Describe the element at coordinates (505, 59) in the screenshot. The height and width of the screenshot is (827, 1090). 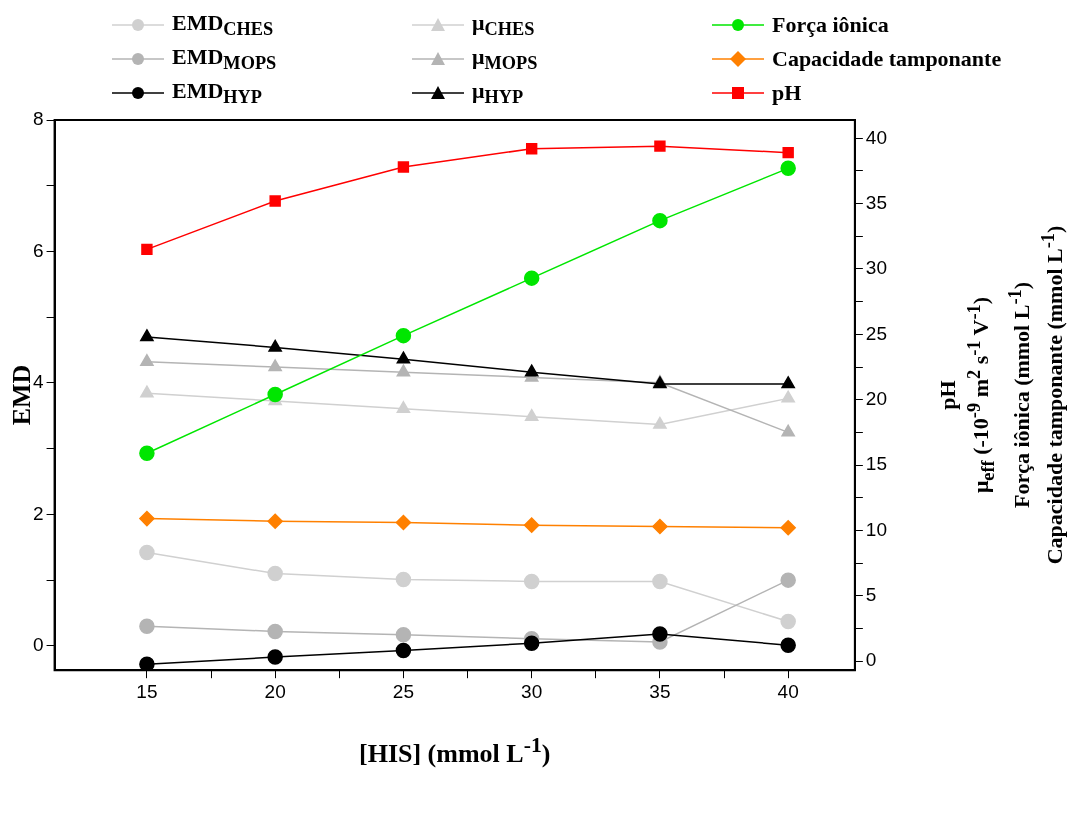
I see `legend-label: μ$_{MOPS}$` at that location.